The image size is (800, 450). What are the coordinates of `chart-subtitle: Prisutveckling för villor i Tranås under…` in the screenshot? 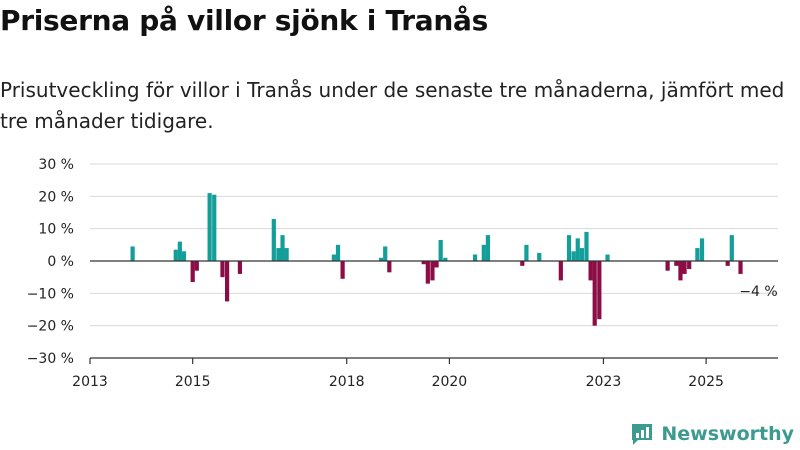 It's located at (392, 105).